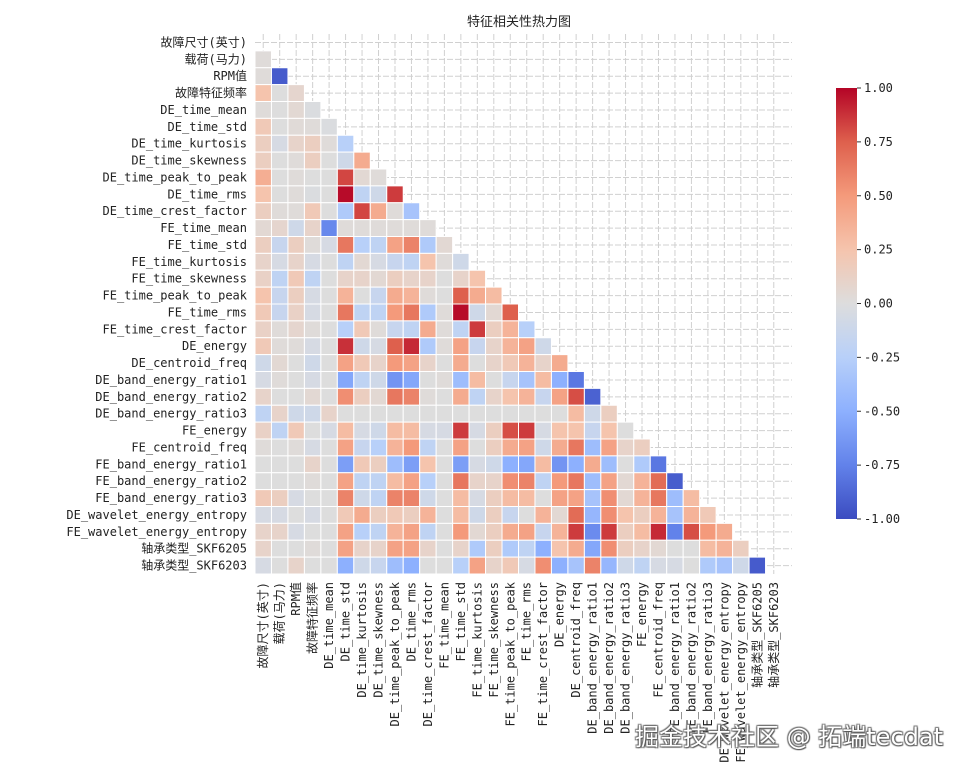 The width and height of the screenshot is (965, 770). I want to click on x-tick-label: DE_time_skewness, so click(379, 640).